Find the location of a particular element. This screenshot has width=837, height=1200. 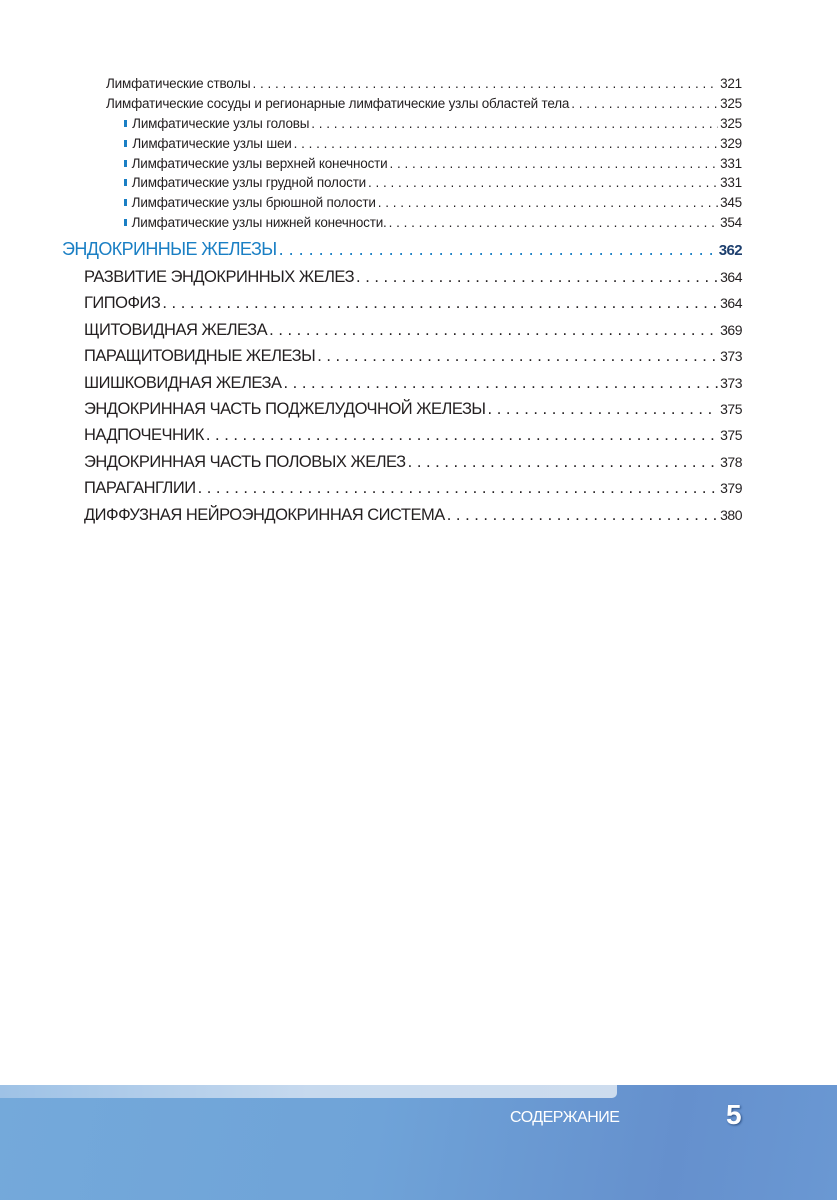

toc-entry-title: ЭНДОКРИННАЯ ЧАСТЬ ПОЛОВЫХ ЖЕЛЕЗ is located at coordinates (245, 461).